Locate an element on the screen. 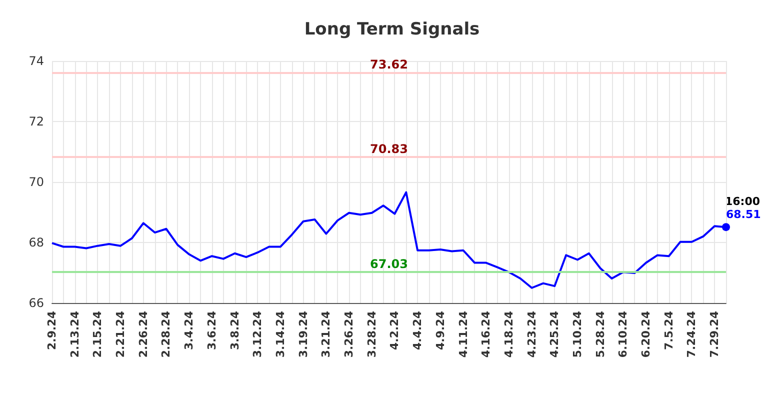 The image size is (784, 398). x-tick-label: 2.9.24 is located at coordinates (52, 330).